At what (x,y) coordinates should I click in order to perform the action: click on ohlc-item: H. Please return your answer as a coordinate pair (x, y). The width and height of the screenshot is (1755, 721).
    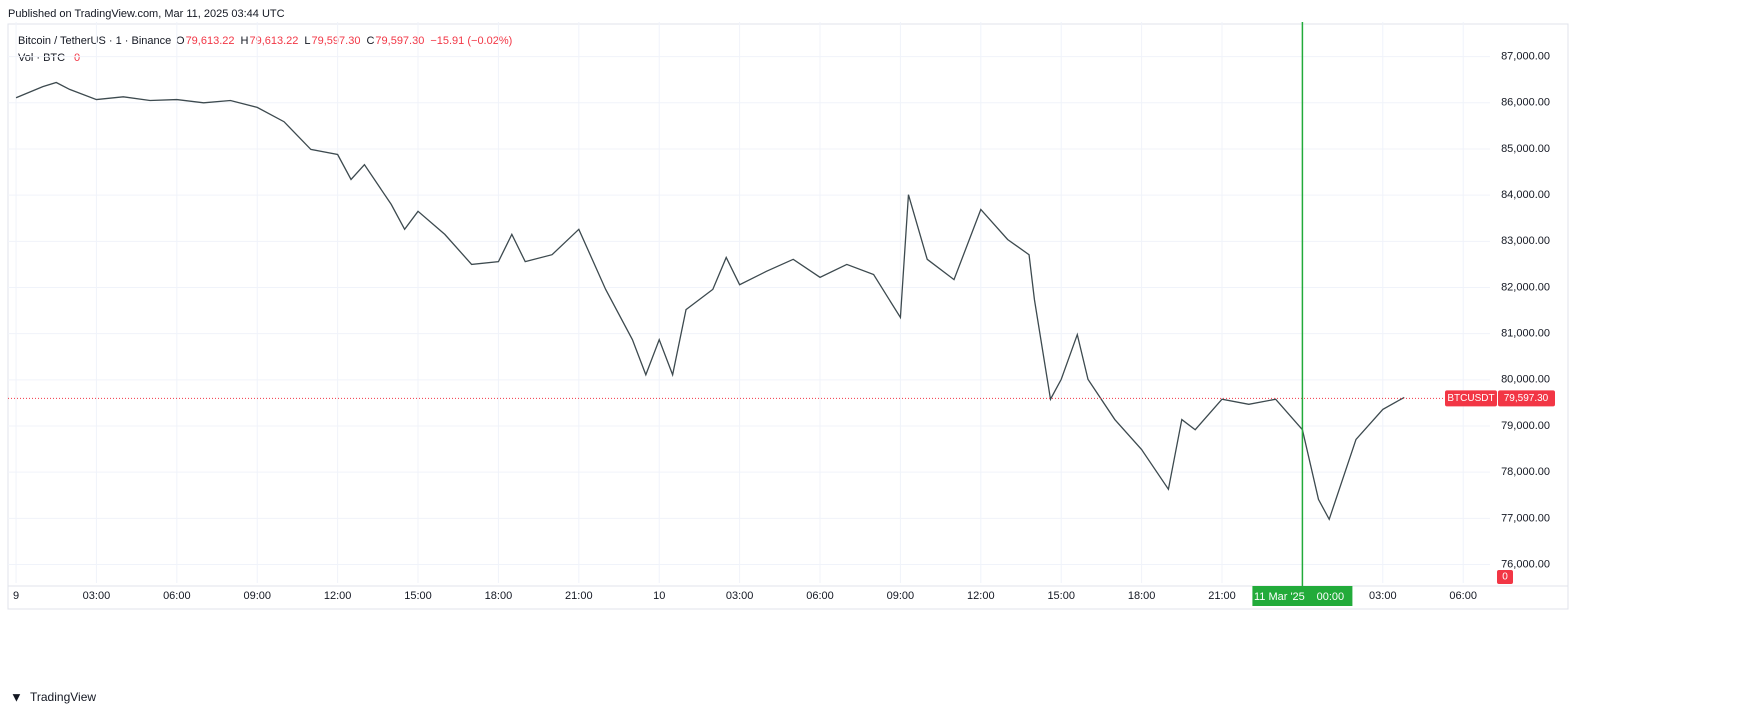
    Looking at the image, I should click on (245, 41).